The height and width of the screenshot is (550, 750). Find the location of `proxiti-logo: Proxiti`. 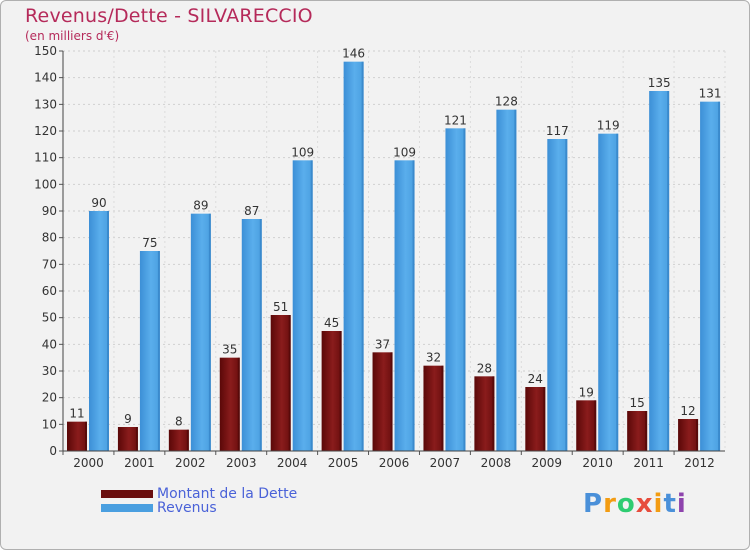

proxiti-logo: Proxiti is located at coordinates (635, 504).